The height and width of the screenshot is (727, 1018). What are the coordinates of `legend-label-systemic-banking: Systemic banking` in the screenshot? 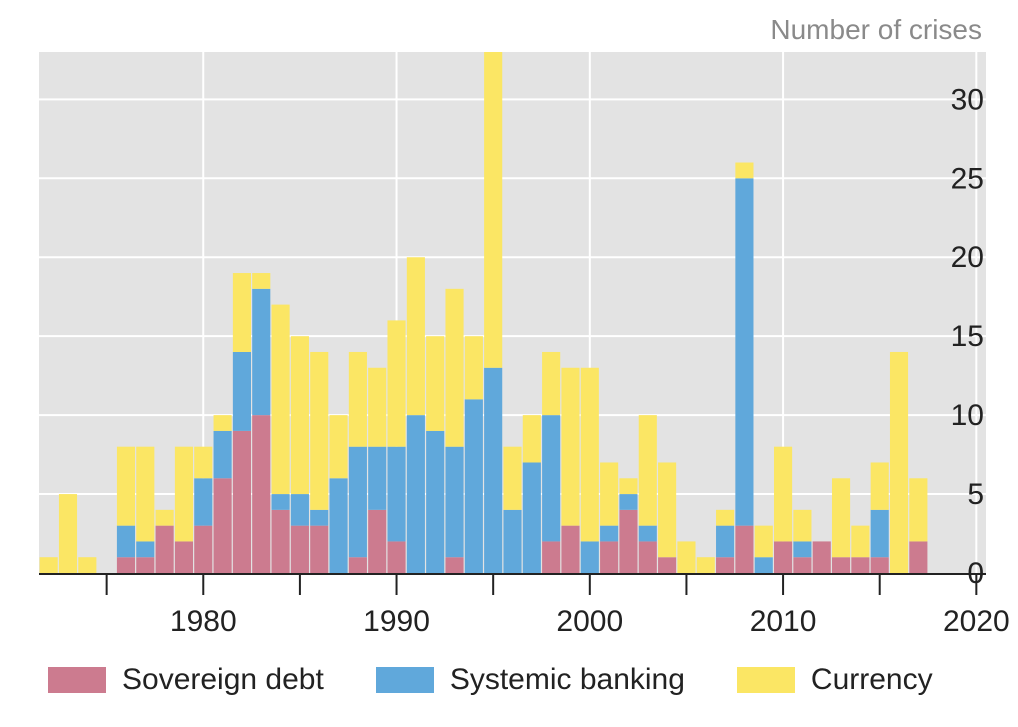 It's located at (567, 679).